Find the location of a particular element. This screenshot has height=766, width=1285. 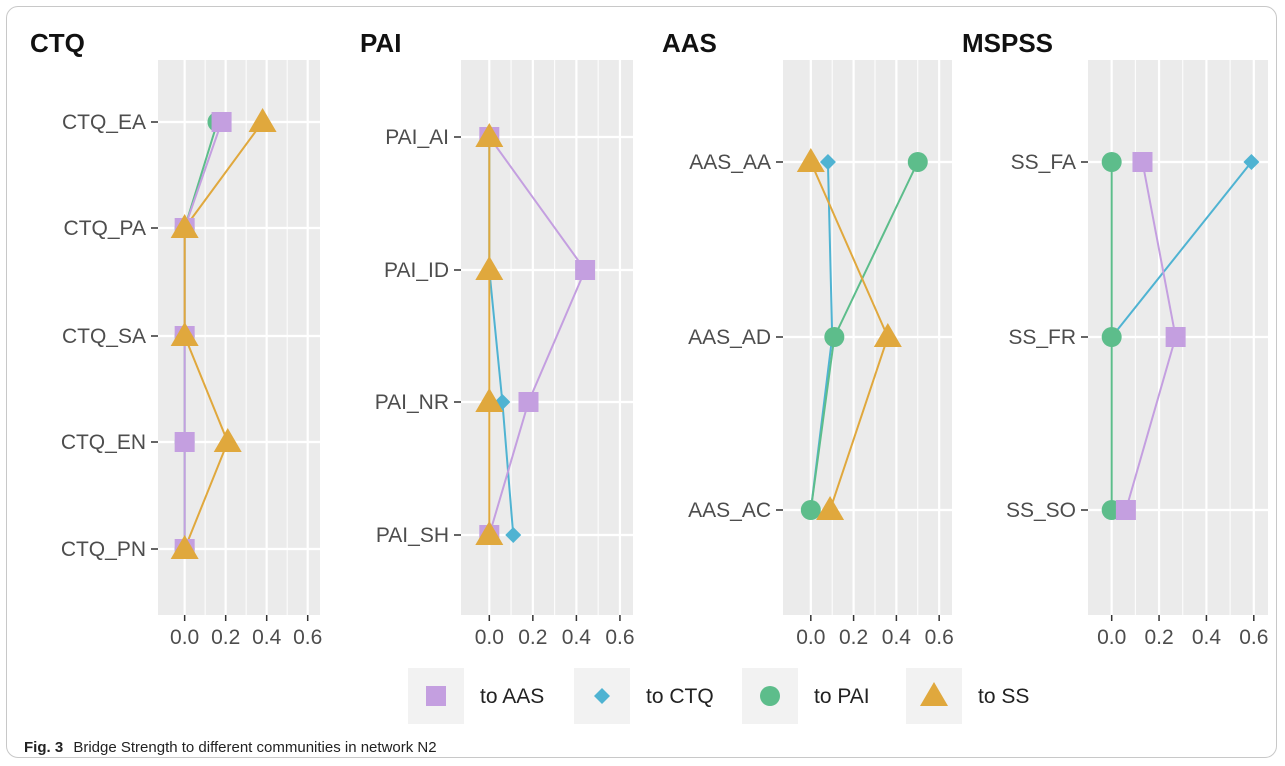

y-tick-label: CTQ_EN is located at coordinates (103, 442).